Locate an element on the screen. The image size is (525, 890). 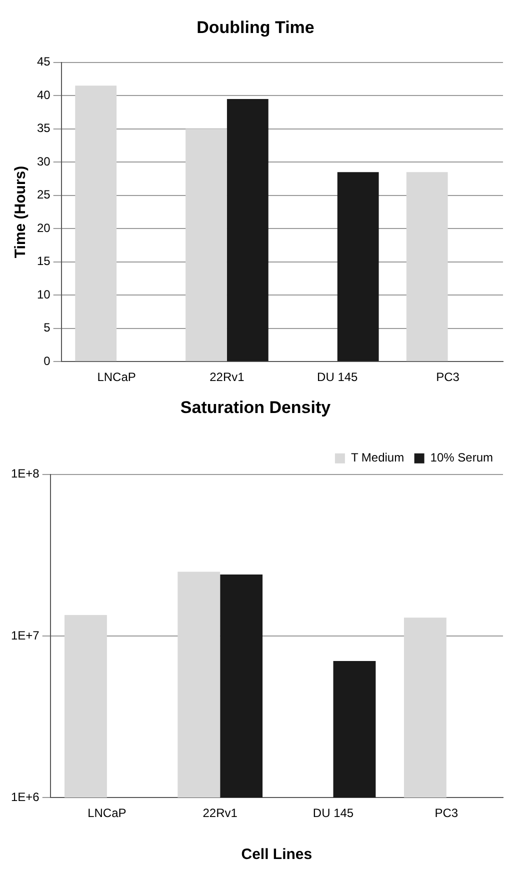
y-tick-label: 1E+6 is located at coordinates (25, 797).